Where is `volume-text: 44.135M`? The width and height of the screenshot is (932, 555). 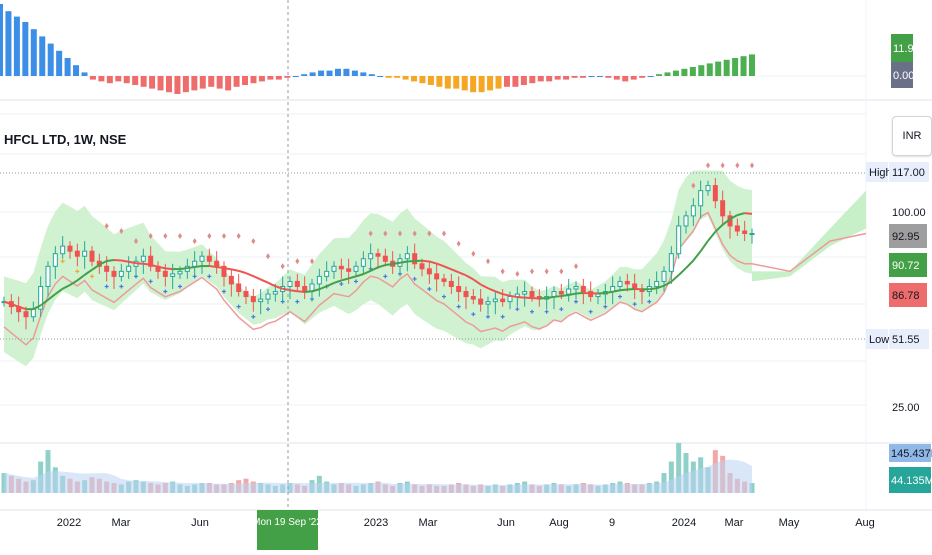
volume-text: 44.135M is located at coordinates (911, 481).